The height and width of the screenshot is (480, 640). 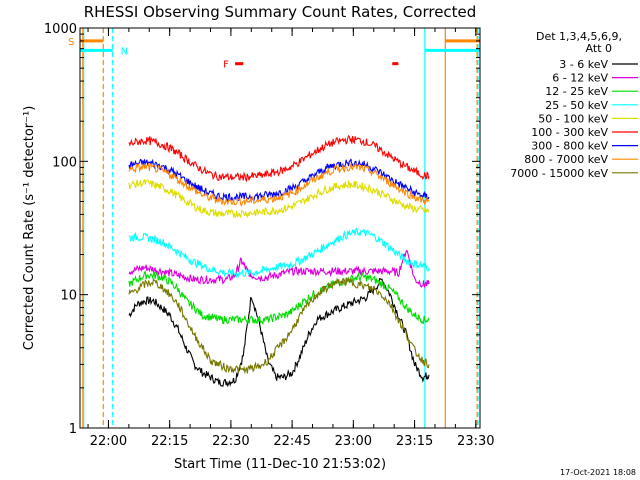 I want to click on y-tick-label-1: 10, so click(x=68, y=296).